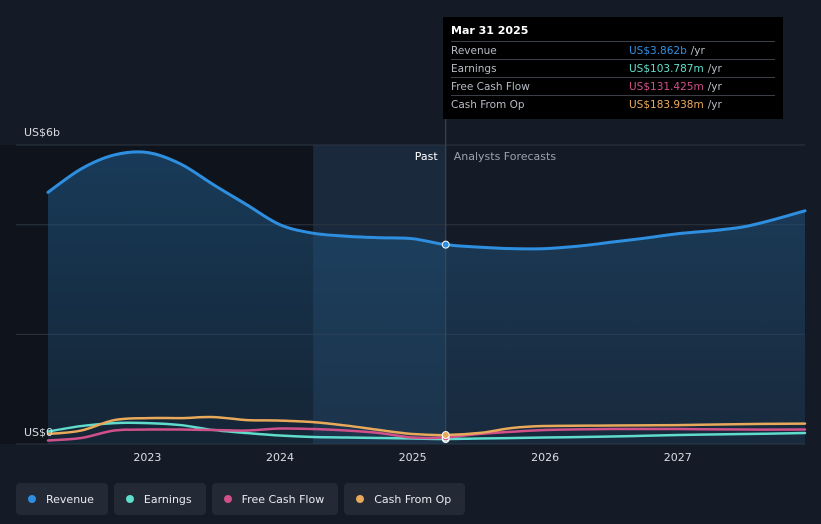 Image resolution: width=821 pixels, height=524 pixels. Describe the element at coordinates (445, 435) in the screenshot. I see `cursor-marker-cash-from-op` at that location.